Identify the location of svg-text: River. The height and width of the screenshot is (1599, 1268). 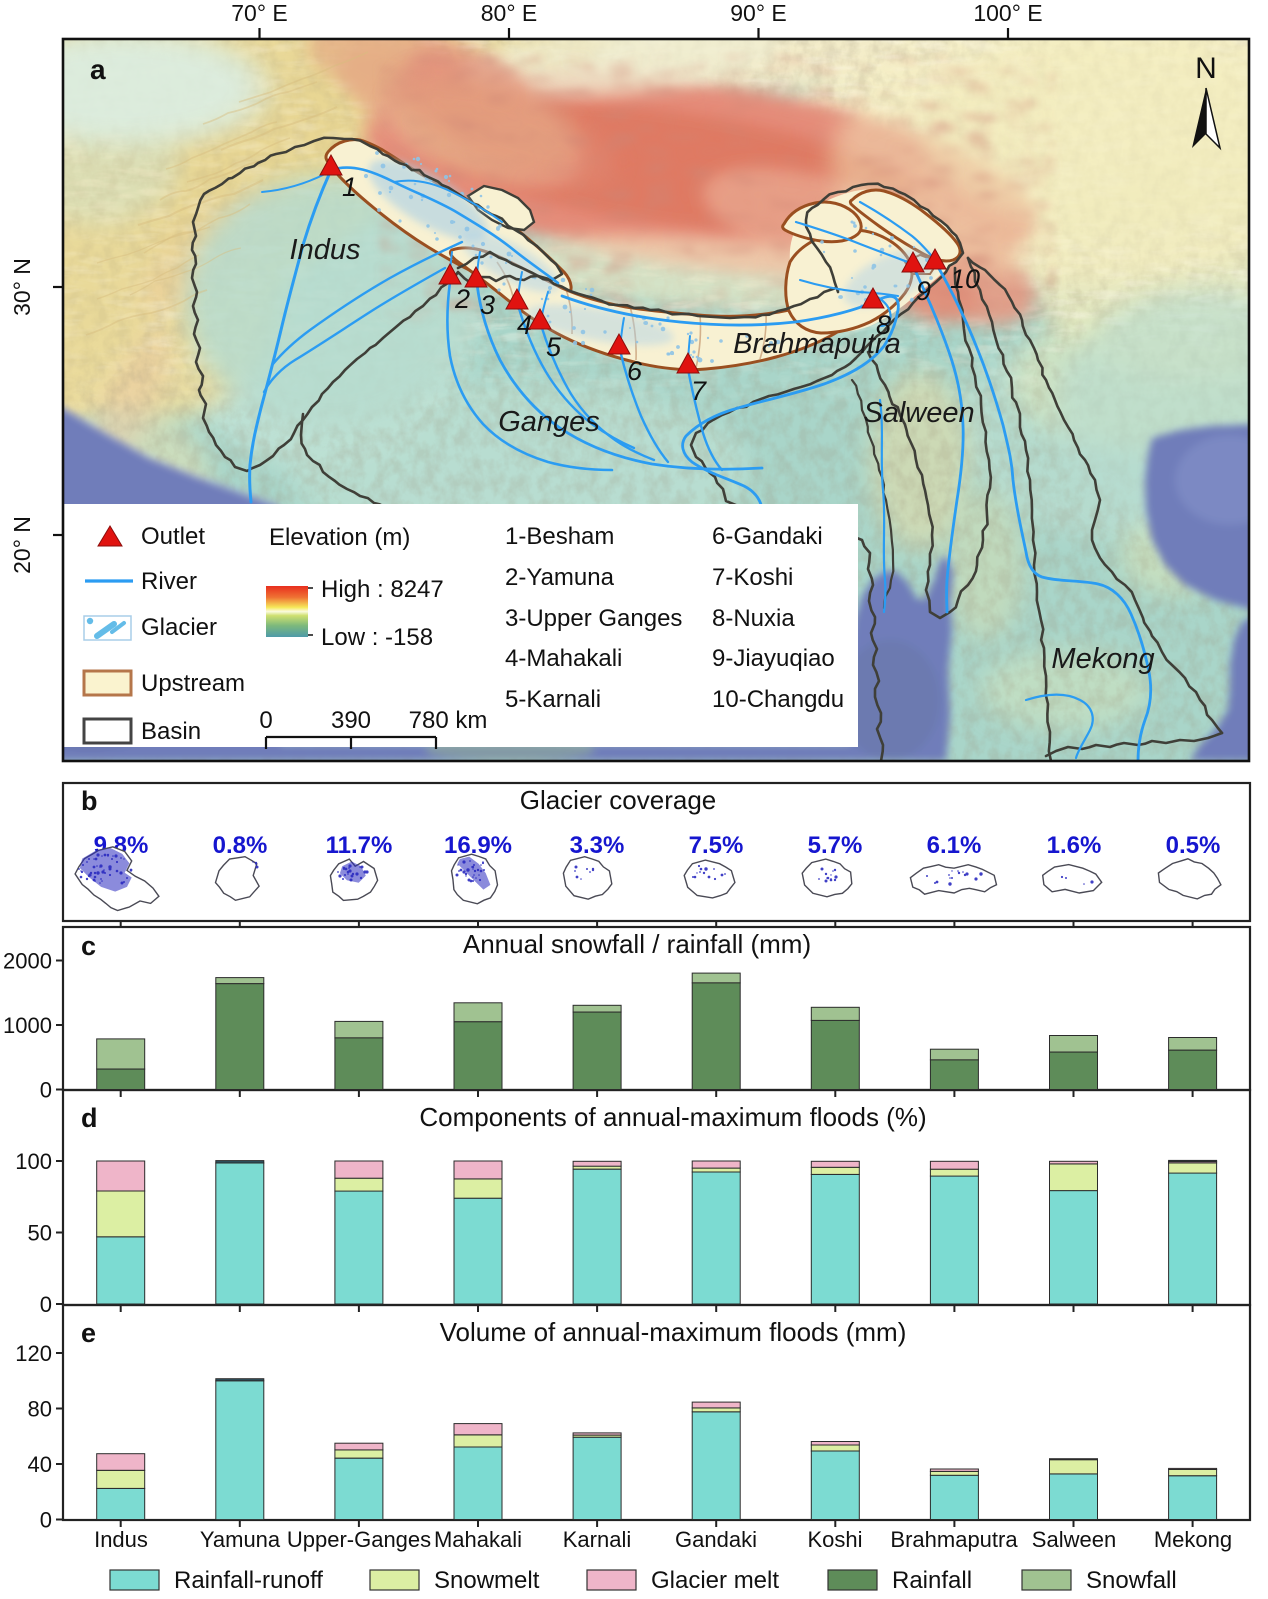
(169, 581).